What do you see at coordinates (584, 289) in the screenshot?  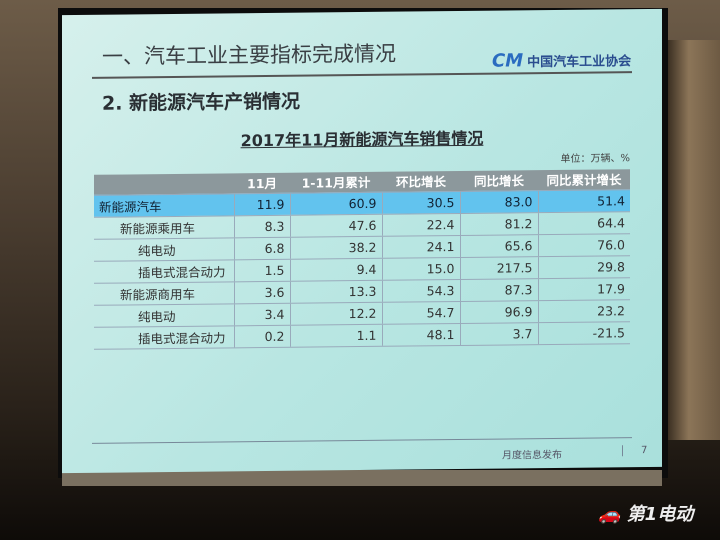 I see `table-cell: 17.9` at bounding box center [584, 289].